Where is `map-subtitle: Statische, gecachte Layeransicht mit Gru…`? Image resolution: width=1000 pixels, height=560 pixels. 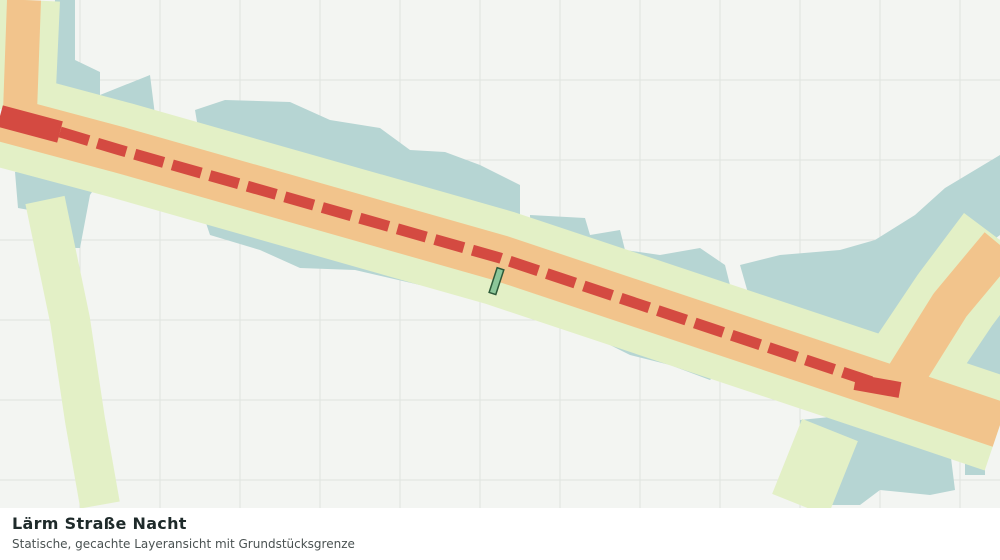
map-subtitle: Statische, gecachte Layeransicht mit Gru… is located at coordinates (183, 544).